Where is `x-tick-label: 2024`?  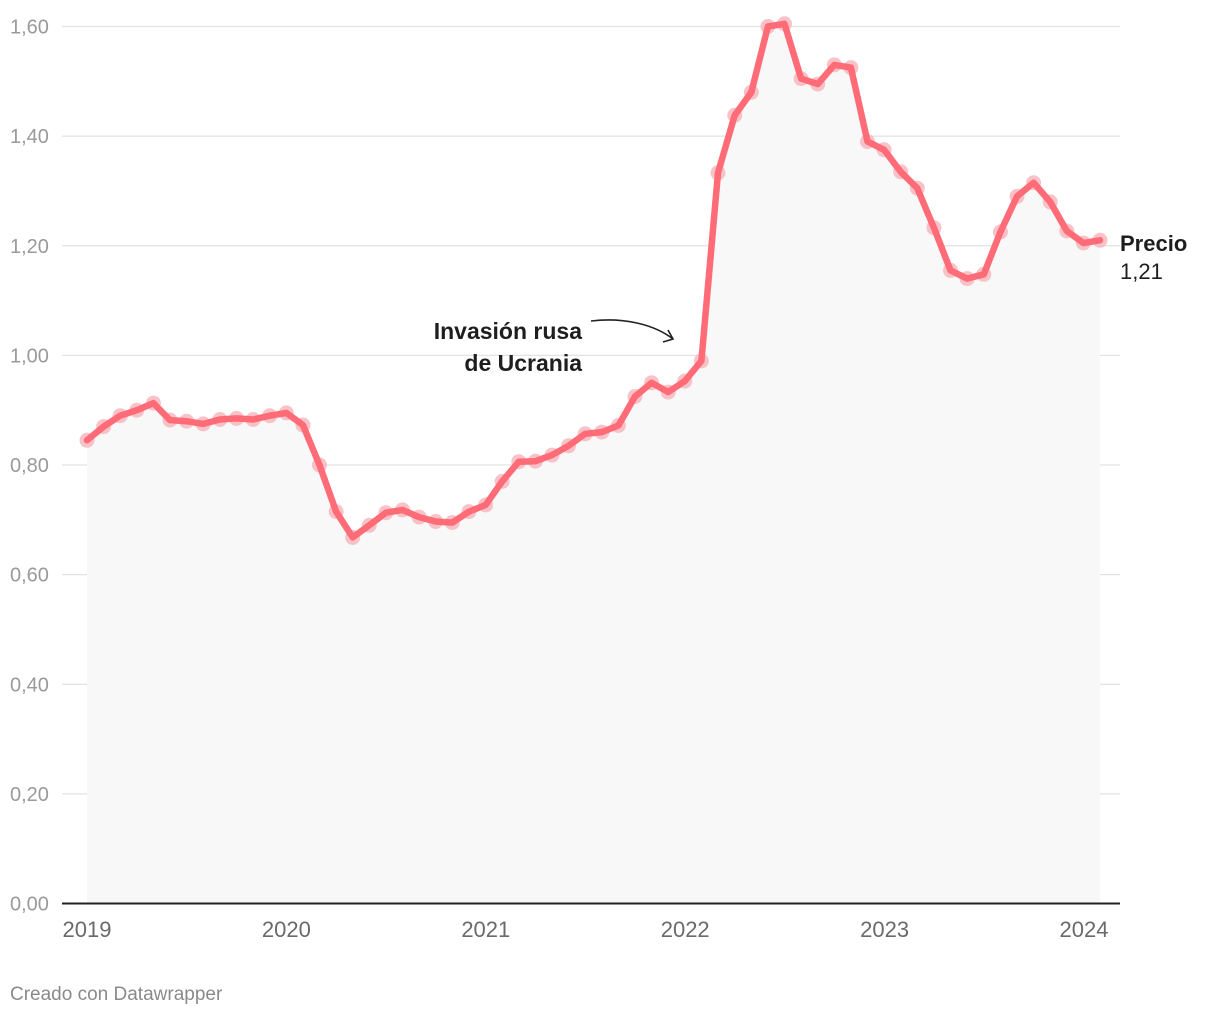
x-tick-label: 2024 is located at coordinates (1084, 929).